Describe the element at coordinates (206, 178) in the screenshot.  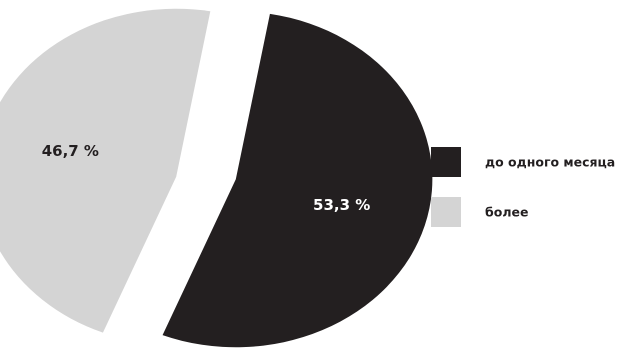
I see `pie-slice-labels: 53,3 % 46,7 %` at that location.